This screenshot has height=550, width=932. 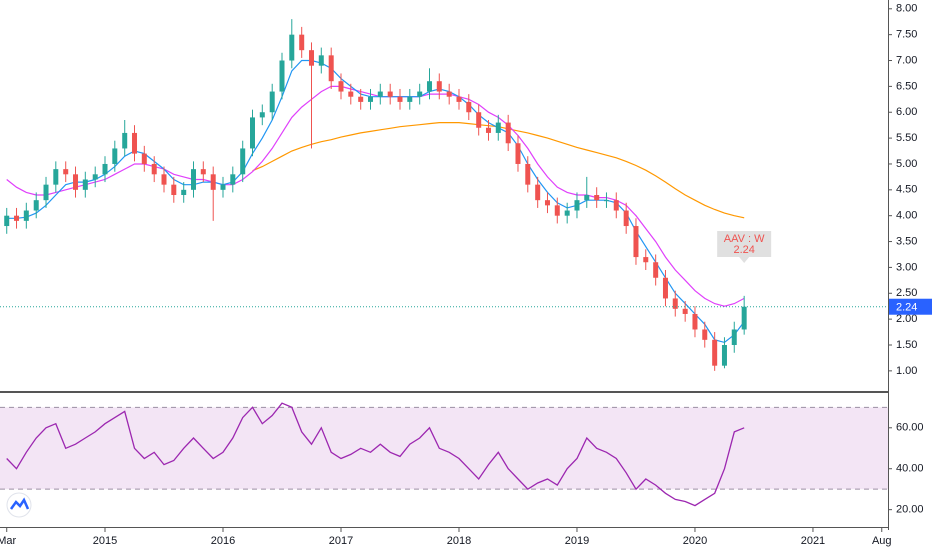 I want to click on y-tick-label: 4.50, so click(x=906, y=190).